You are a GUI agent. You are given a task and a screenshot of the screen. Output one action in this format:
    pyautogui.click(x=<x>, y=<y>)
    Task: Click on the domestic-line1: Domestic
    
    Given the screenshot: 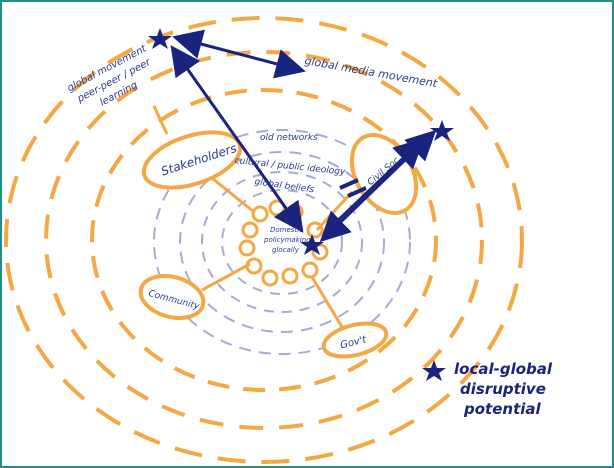 What is the action you would take?
    pyautogui.click(x=286, y=230)
    